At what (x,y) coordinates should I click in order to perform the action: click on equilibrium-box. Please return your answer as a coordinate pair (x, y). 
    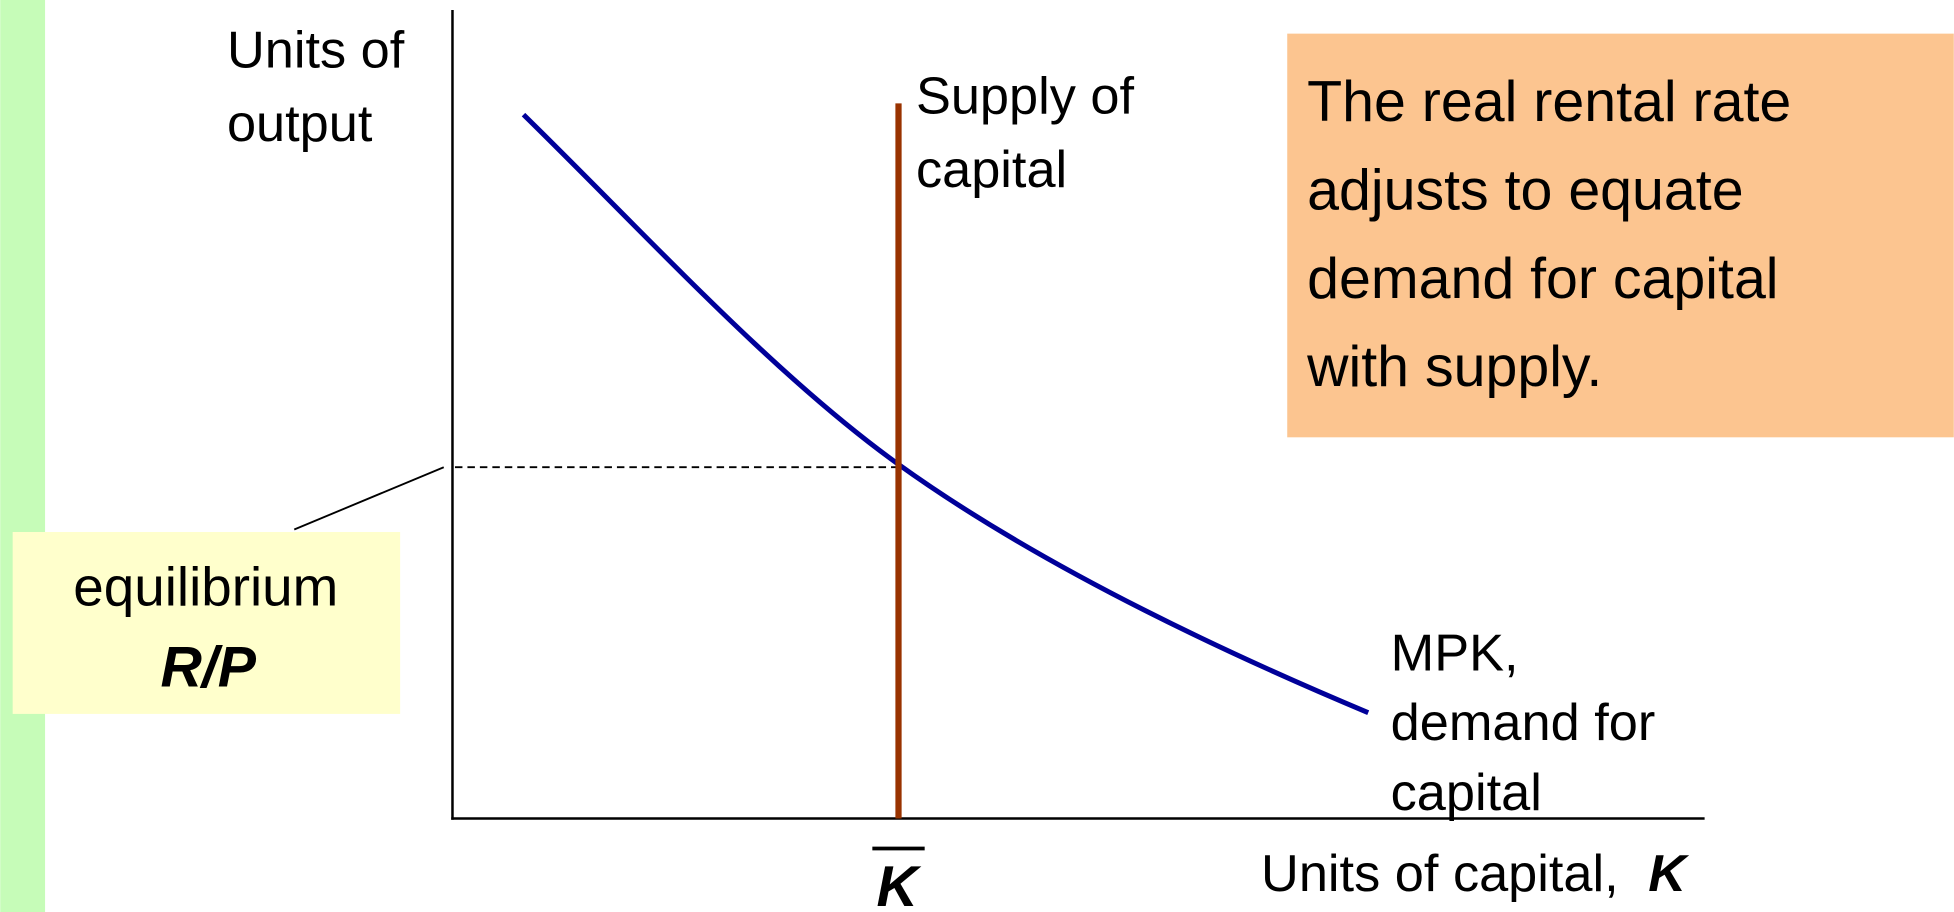
    Looking at the image, I should click on (206, 623).